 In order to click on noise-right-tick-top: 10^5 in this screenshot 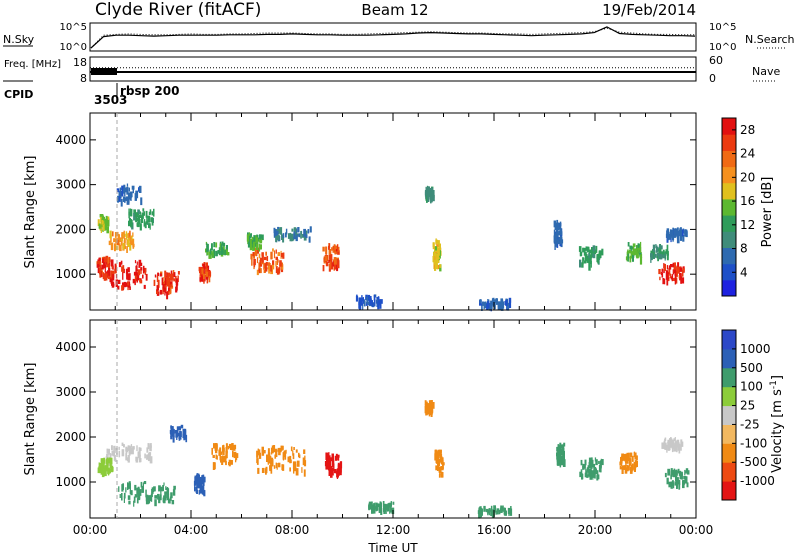, I will do `click(722, 27)`.